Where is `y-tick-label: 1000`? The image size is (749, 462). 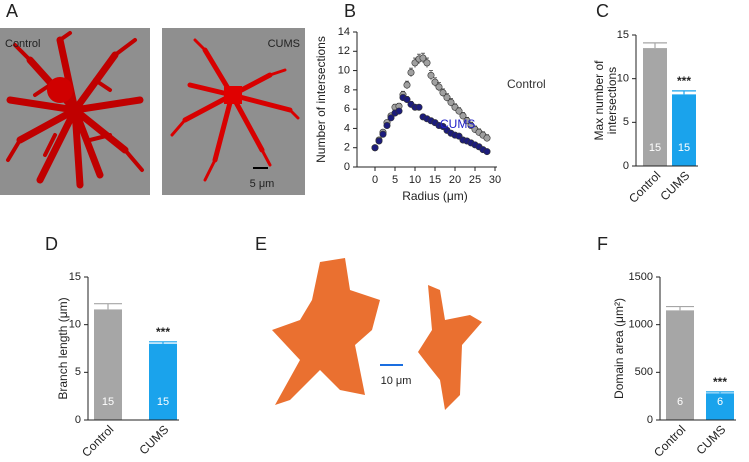 y-tick-label: 1000 is located at coordinates (641, 325).